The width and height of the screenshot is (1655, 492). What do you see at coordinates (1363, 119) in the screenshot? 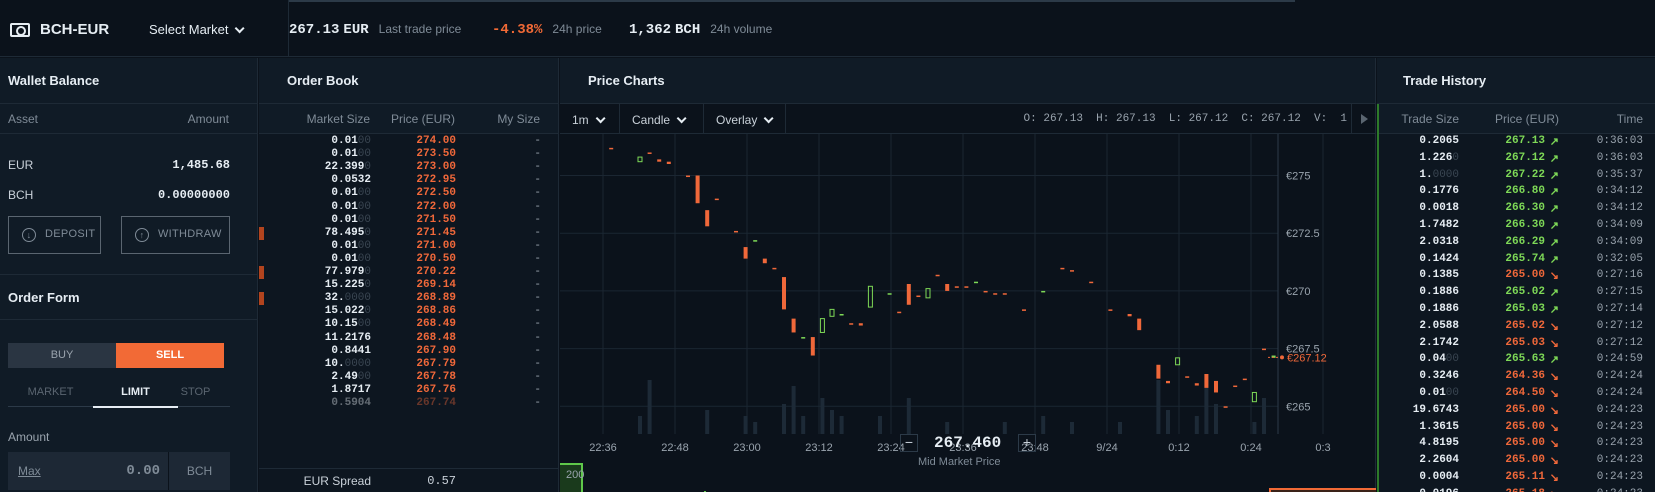
I see `play-icon` at bounding box center [1363, 119].